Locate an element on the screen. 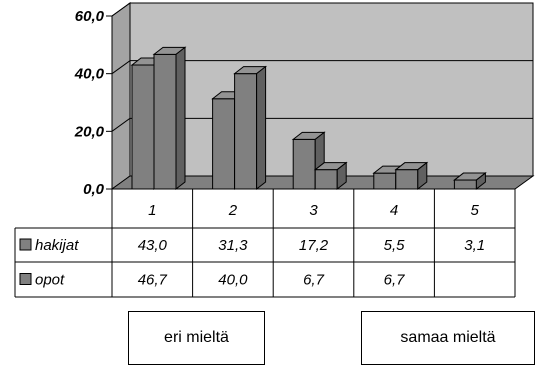 The image size is (537, 365). x-tick-label: 1 is located at coordinates (152, 210).